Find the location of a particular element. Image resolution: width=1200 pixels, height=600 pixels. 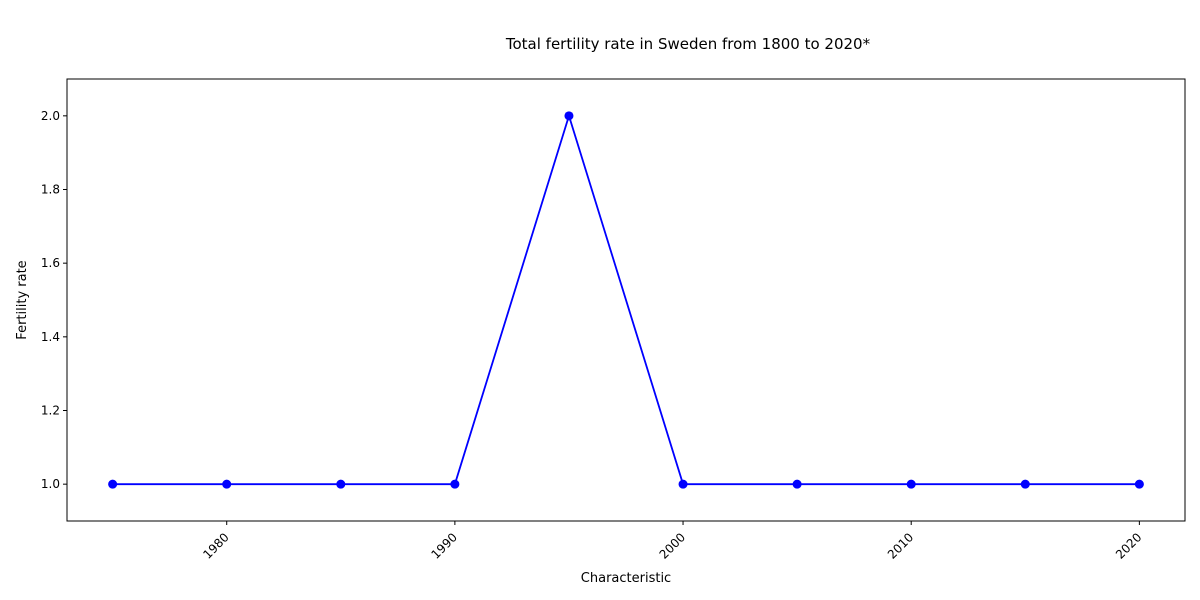

x-tick-label: 2010 is located at coordinates (900, 545).